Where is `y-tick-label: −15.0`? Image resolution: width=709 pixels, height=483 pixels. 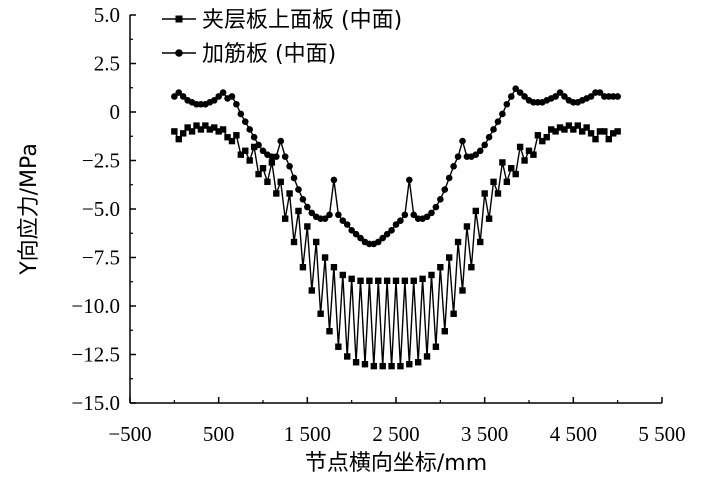 y-tick-label: −15.0 is located at coordinates (95, 403).